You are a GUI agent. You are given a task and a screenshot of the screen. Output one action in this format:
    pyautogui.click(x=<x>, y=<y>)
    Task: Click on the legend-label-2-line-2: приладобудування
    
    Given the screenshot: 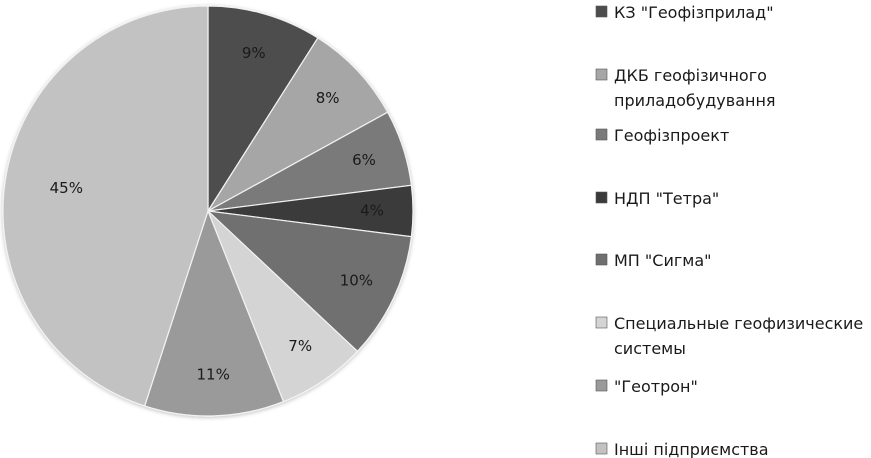 What is the action you would take?
    pyautogui.click(x=695, y=100)
    